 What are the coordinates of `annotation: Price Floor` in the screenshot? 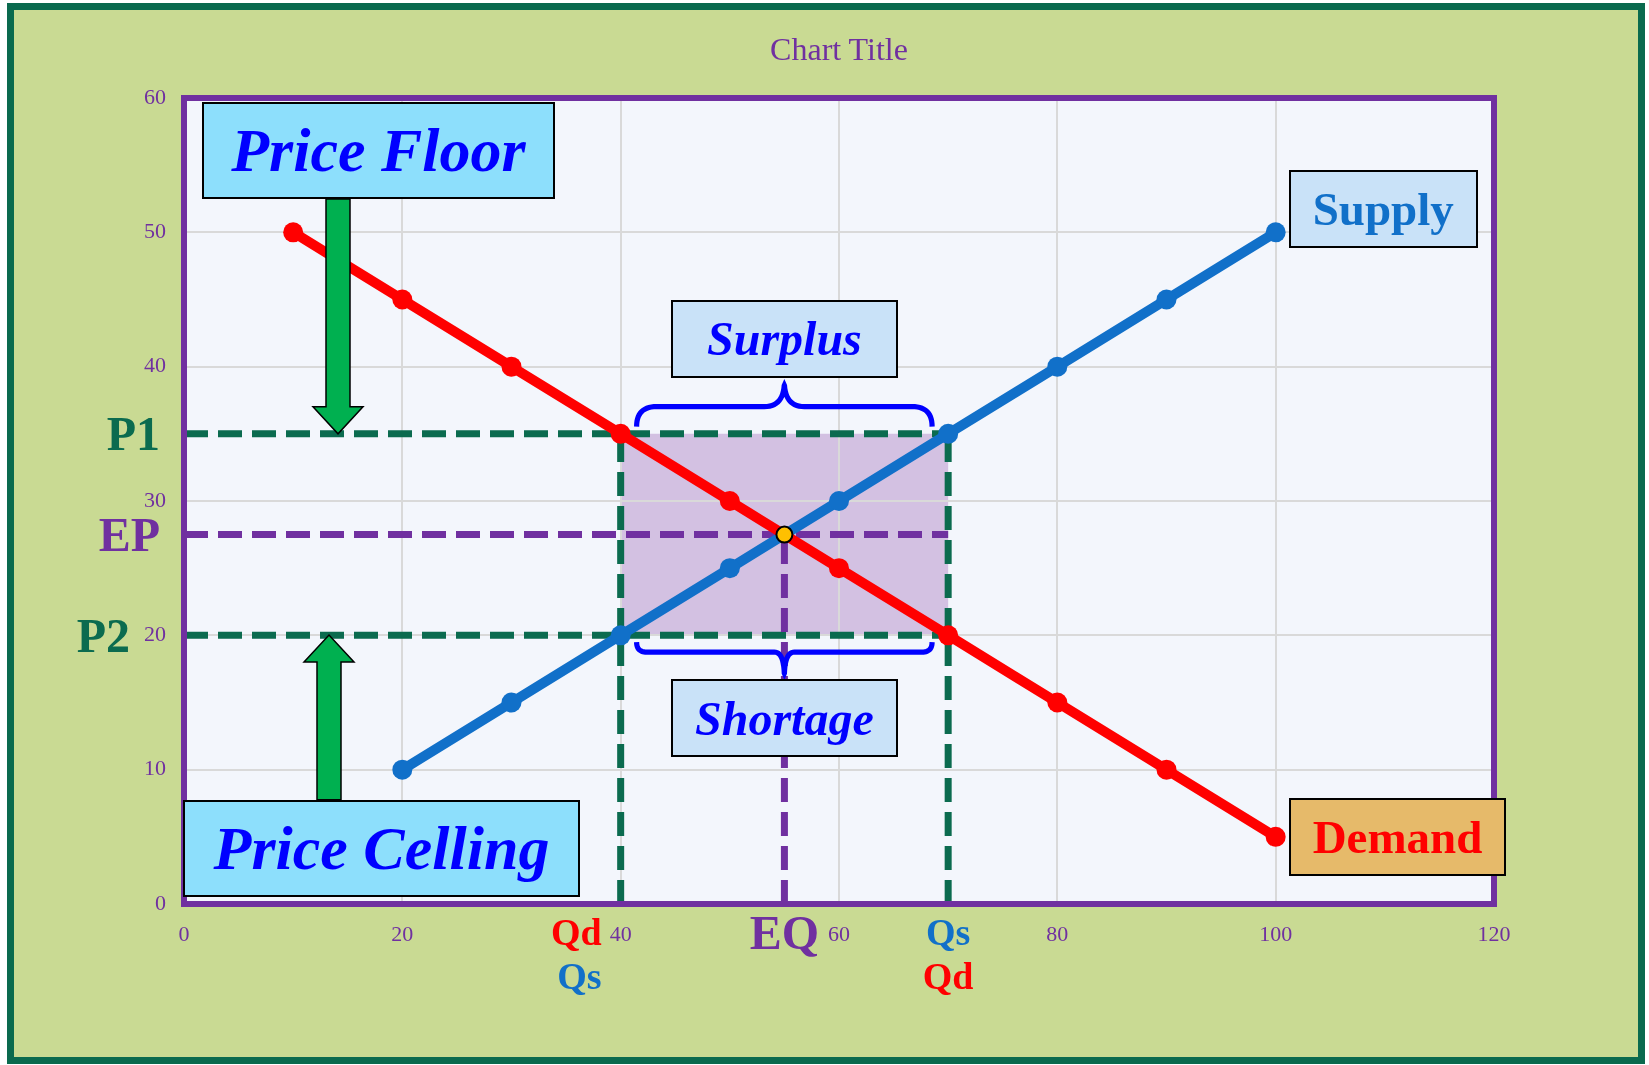 It's located at (378, 150).